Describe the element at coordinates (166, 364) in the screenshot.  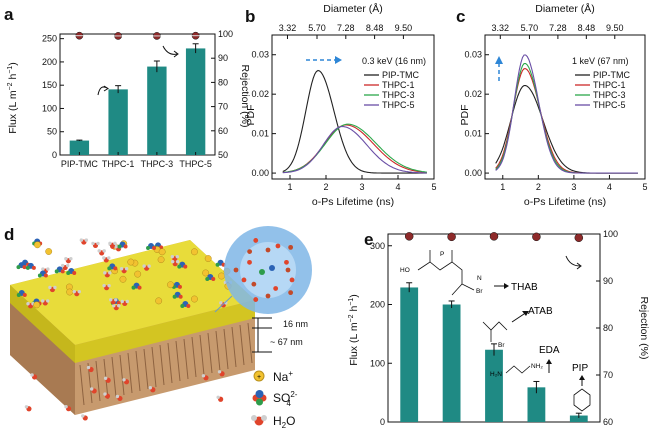
I see `support-pores` at that location.